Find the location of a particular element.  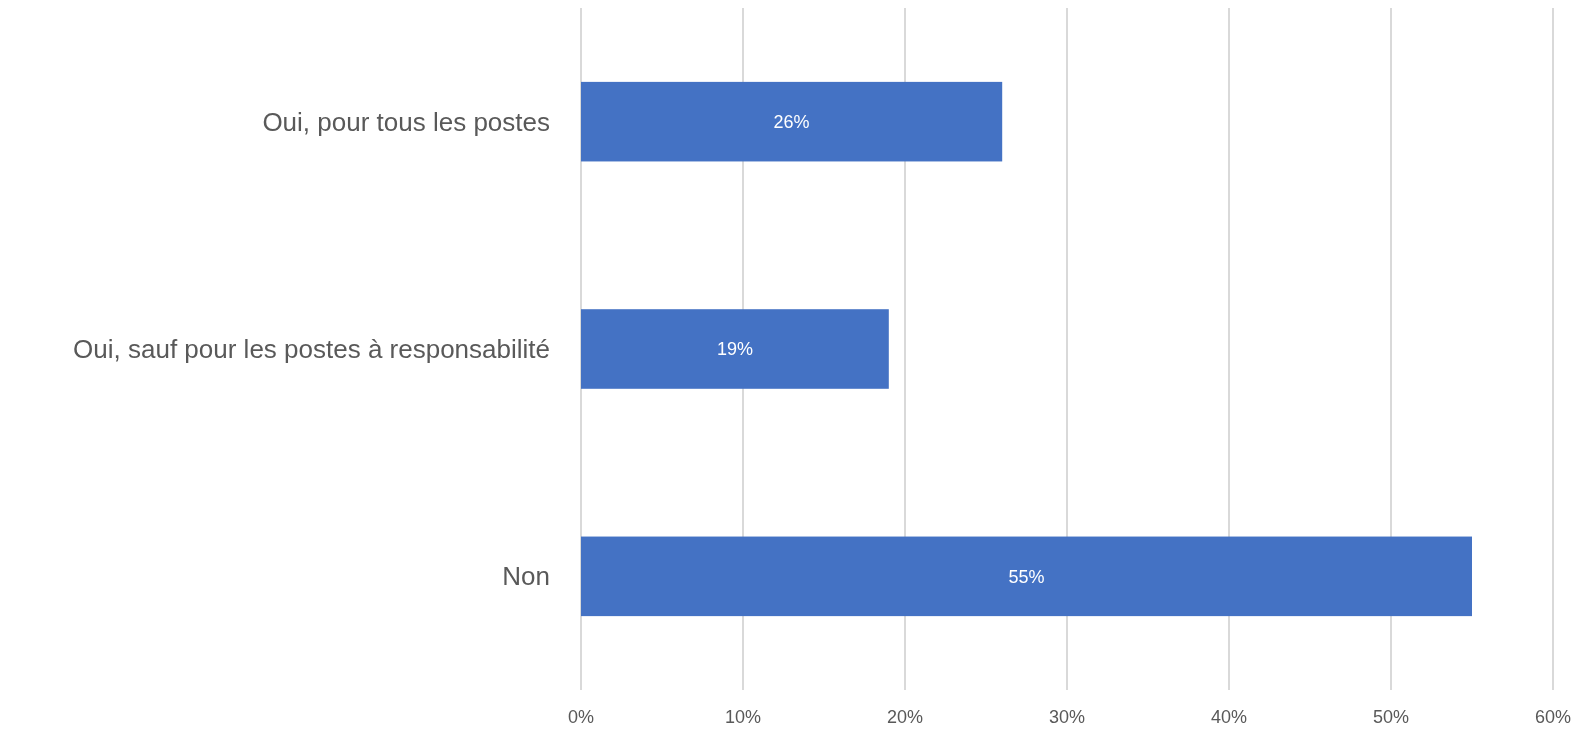

y-tick-label: Non is located at coordinates (526, 576).